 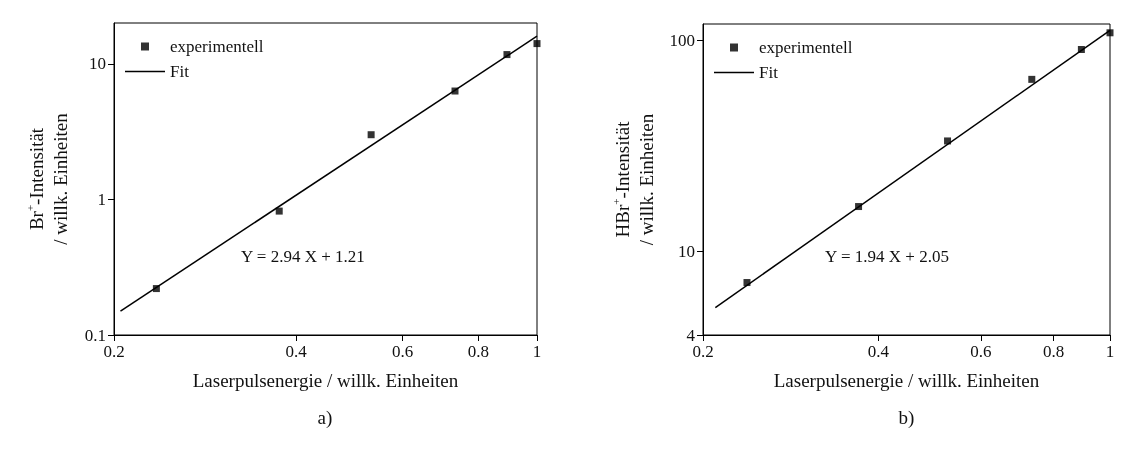 What do you see at coordinates (302, 256) in the screenshot?
I see `annotation: Y = 2.94 X + 1.21` at bounding box center [302, 256].